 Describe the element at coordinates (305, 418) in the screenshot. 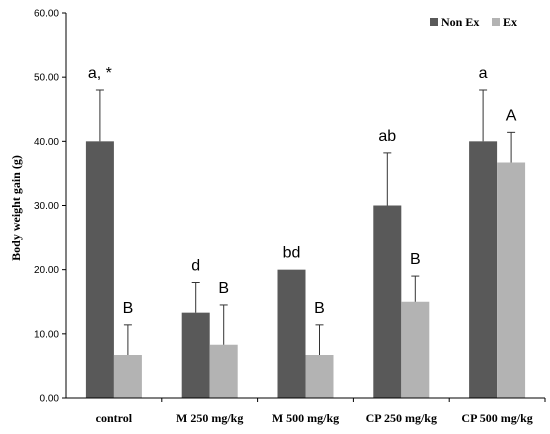

I see `x-category-label: M 500 mg/kg` at that location.